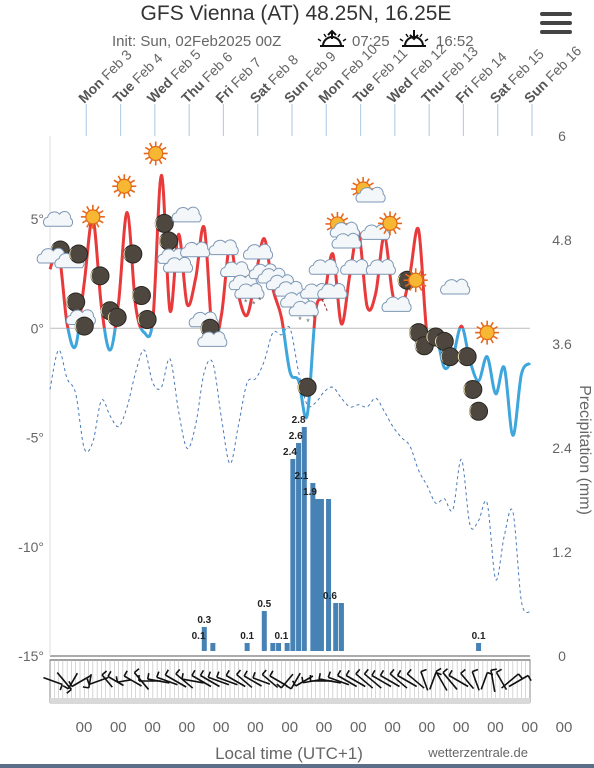 This screenshot has height=768, width=594. What do you see at coordinates (562, 136) in the screenshot?
I see `precip-tick-label: 6` at bounding box center [562, 136].